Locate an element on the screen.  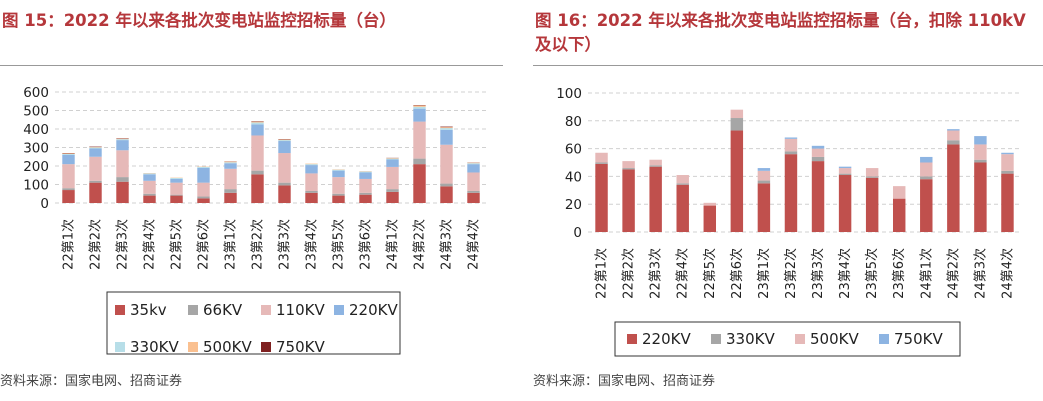
x-category-label: 24第1次 is located at coordinates (393, 244).